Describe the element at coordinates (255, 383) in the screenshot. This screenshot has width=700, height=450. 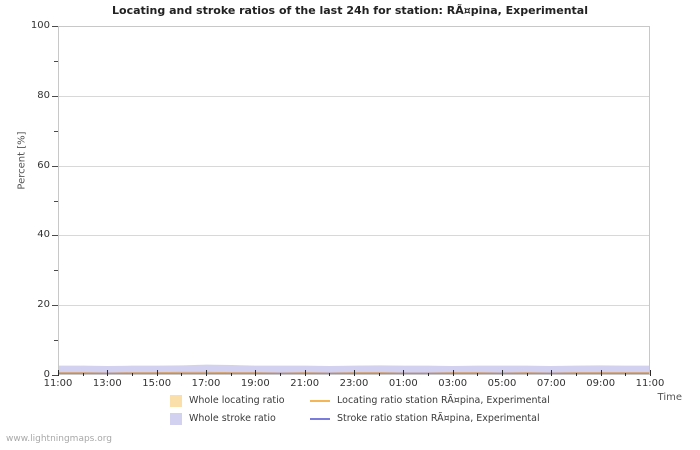
I see `x-tick-label: 19:00` at that location.